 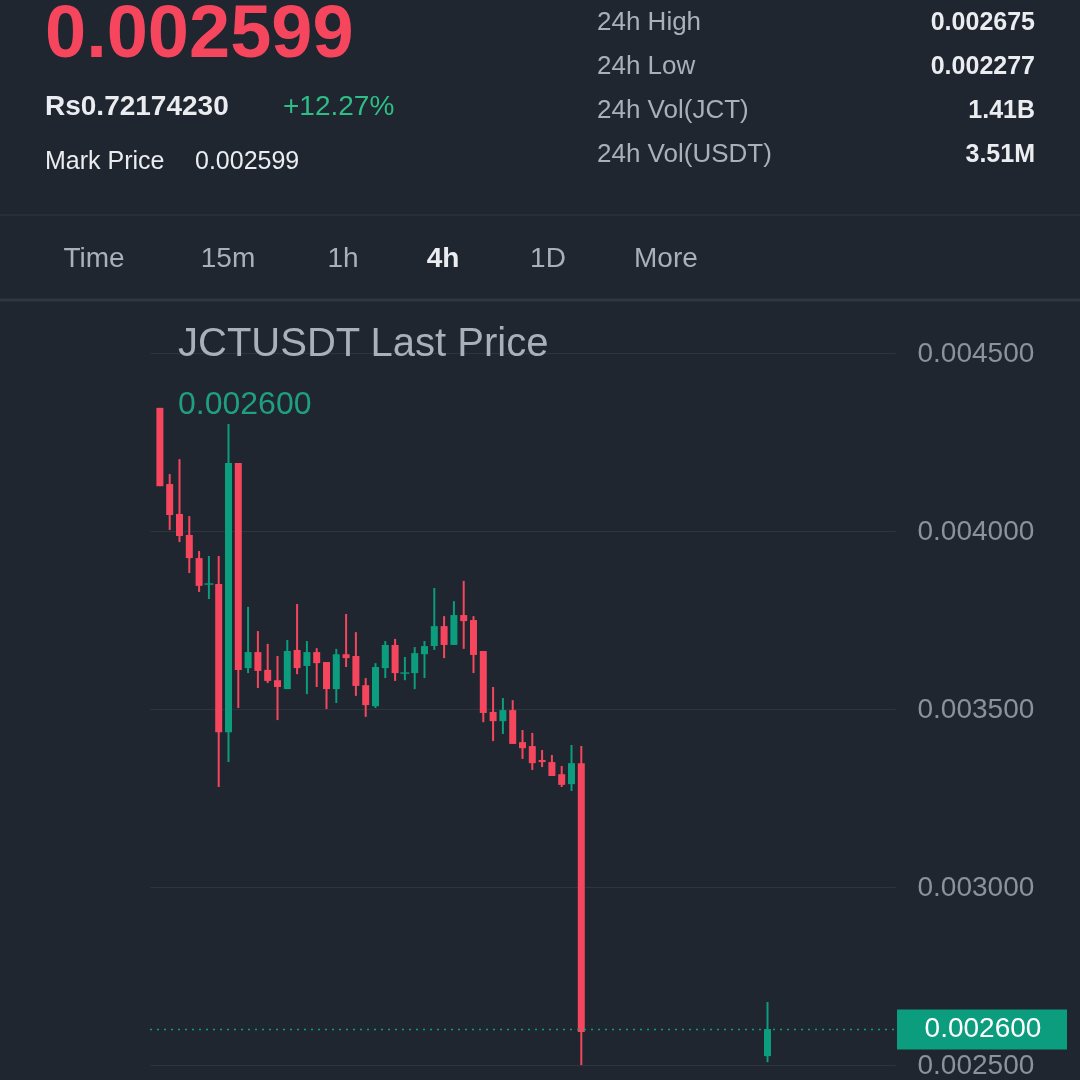 What do you see at coordinates (245, 403) in the screenshot?
I see `annotation: 0.002600` at bounding box center [245, 403].